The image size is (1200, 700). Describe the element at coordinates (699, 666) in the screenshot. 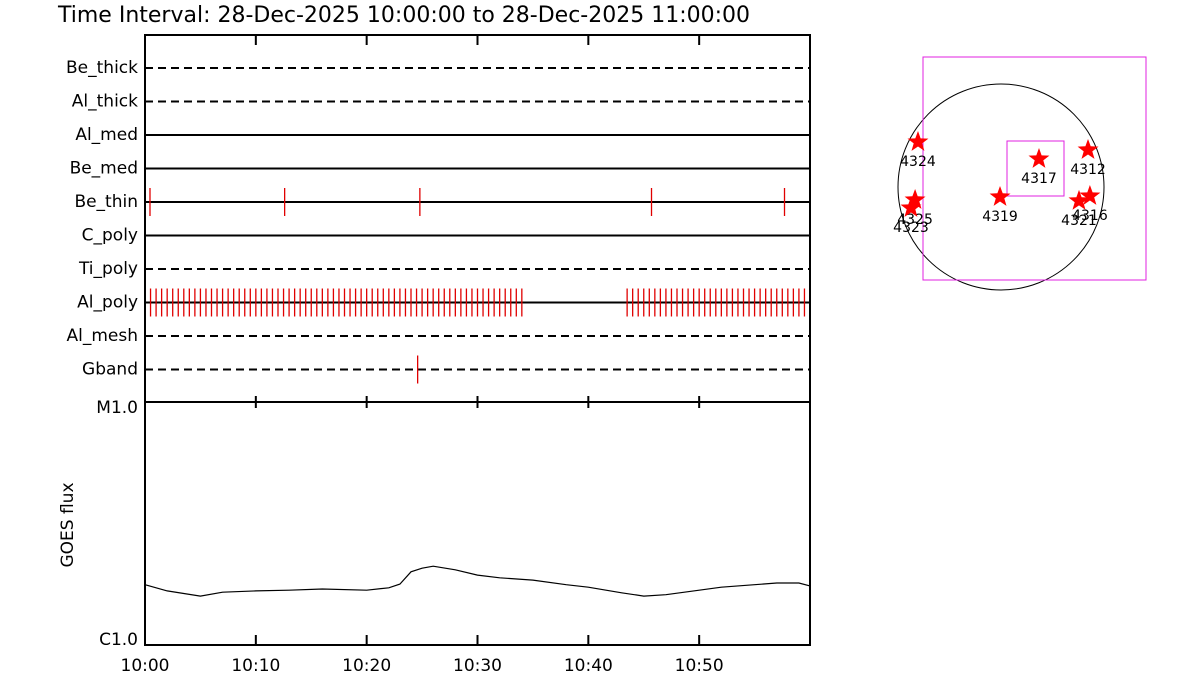

I see `x-tick-label: 10:50` at that location.